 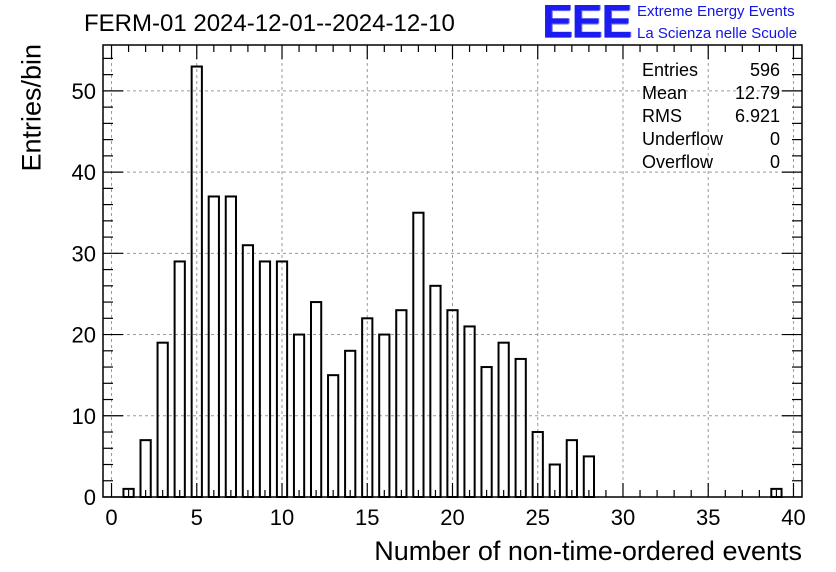 I want to click on stat-row-rms: RMS 6.921, so click(x=711, y=117).